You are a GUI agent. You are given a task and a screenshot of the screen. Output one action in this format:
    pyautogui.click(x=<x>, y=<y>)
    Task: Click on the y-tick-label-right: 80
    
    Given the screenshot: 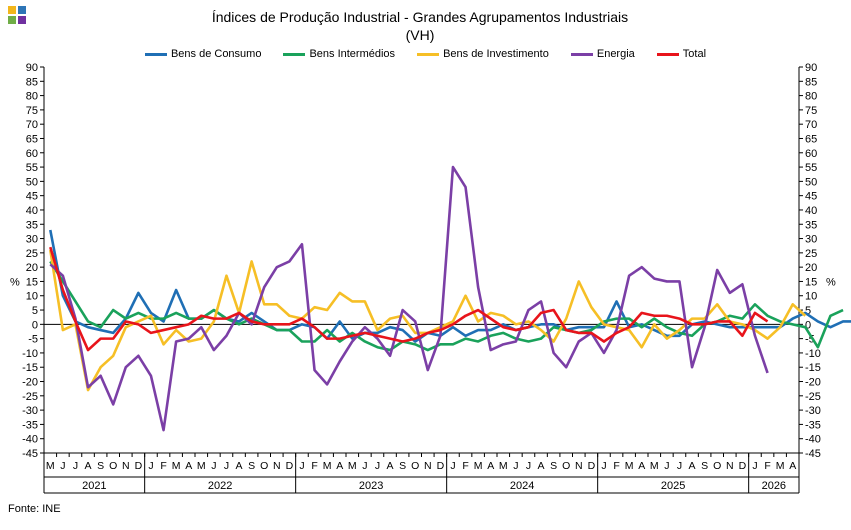 What is the action you would take?
    pyautogui.click(x=811, y=97)
    